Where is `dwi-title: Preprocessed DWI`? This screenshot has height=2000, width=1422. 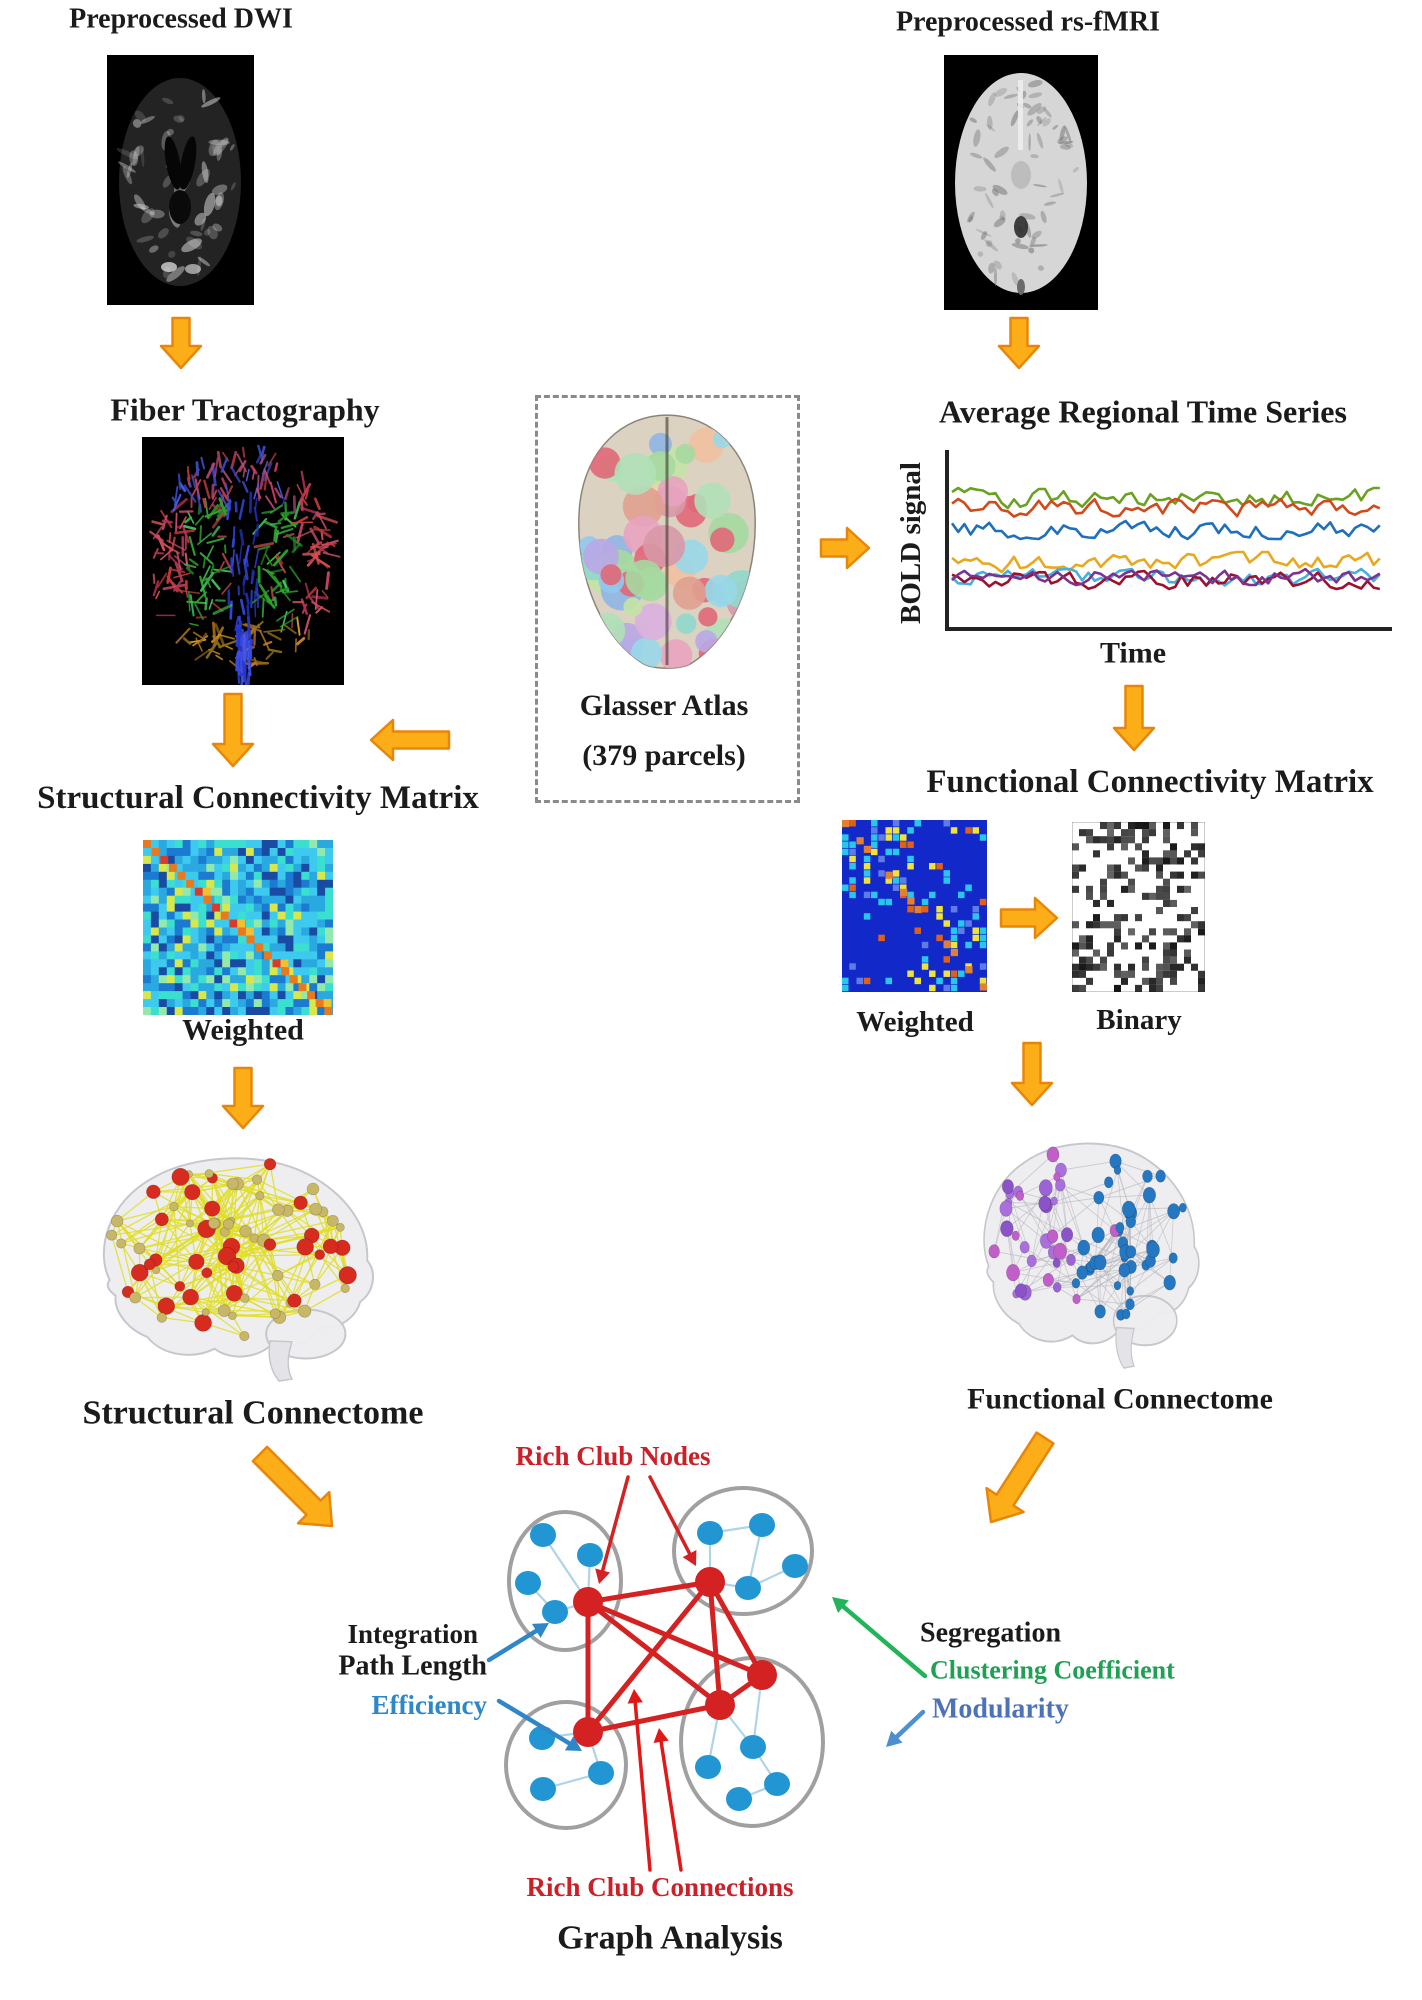
dwi-title: Preprocessed DWI is located at coordinates (181, 19).